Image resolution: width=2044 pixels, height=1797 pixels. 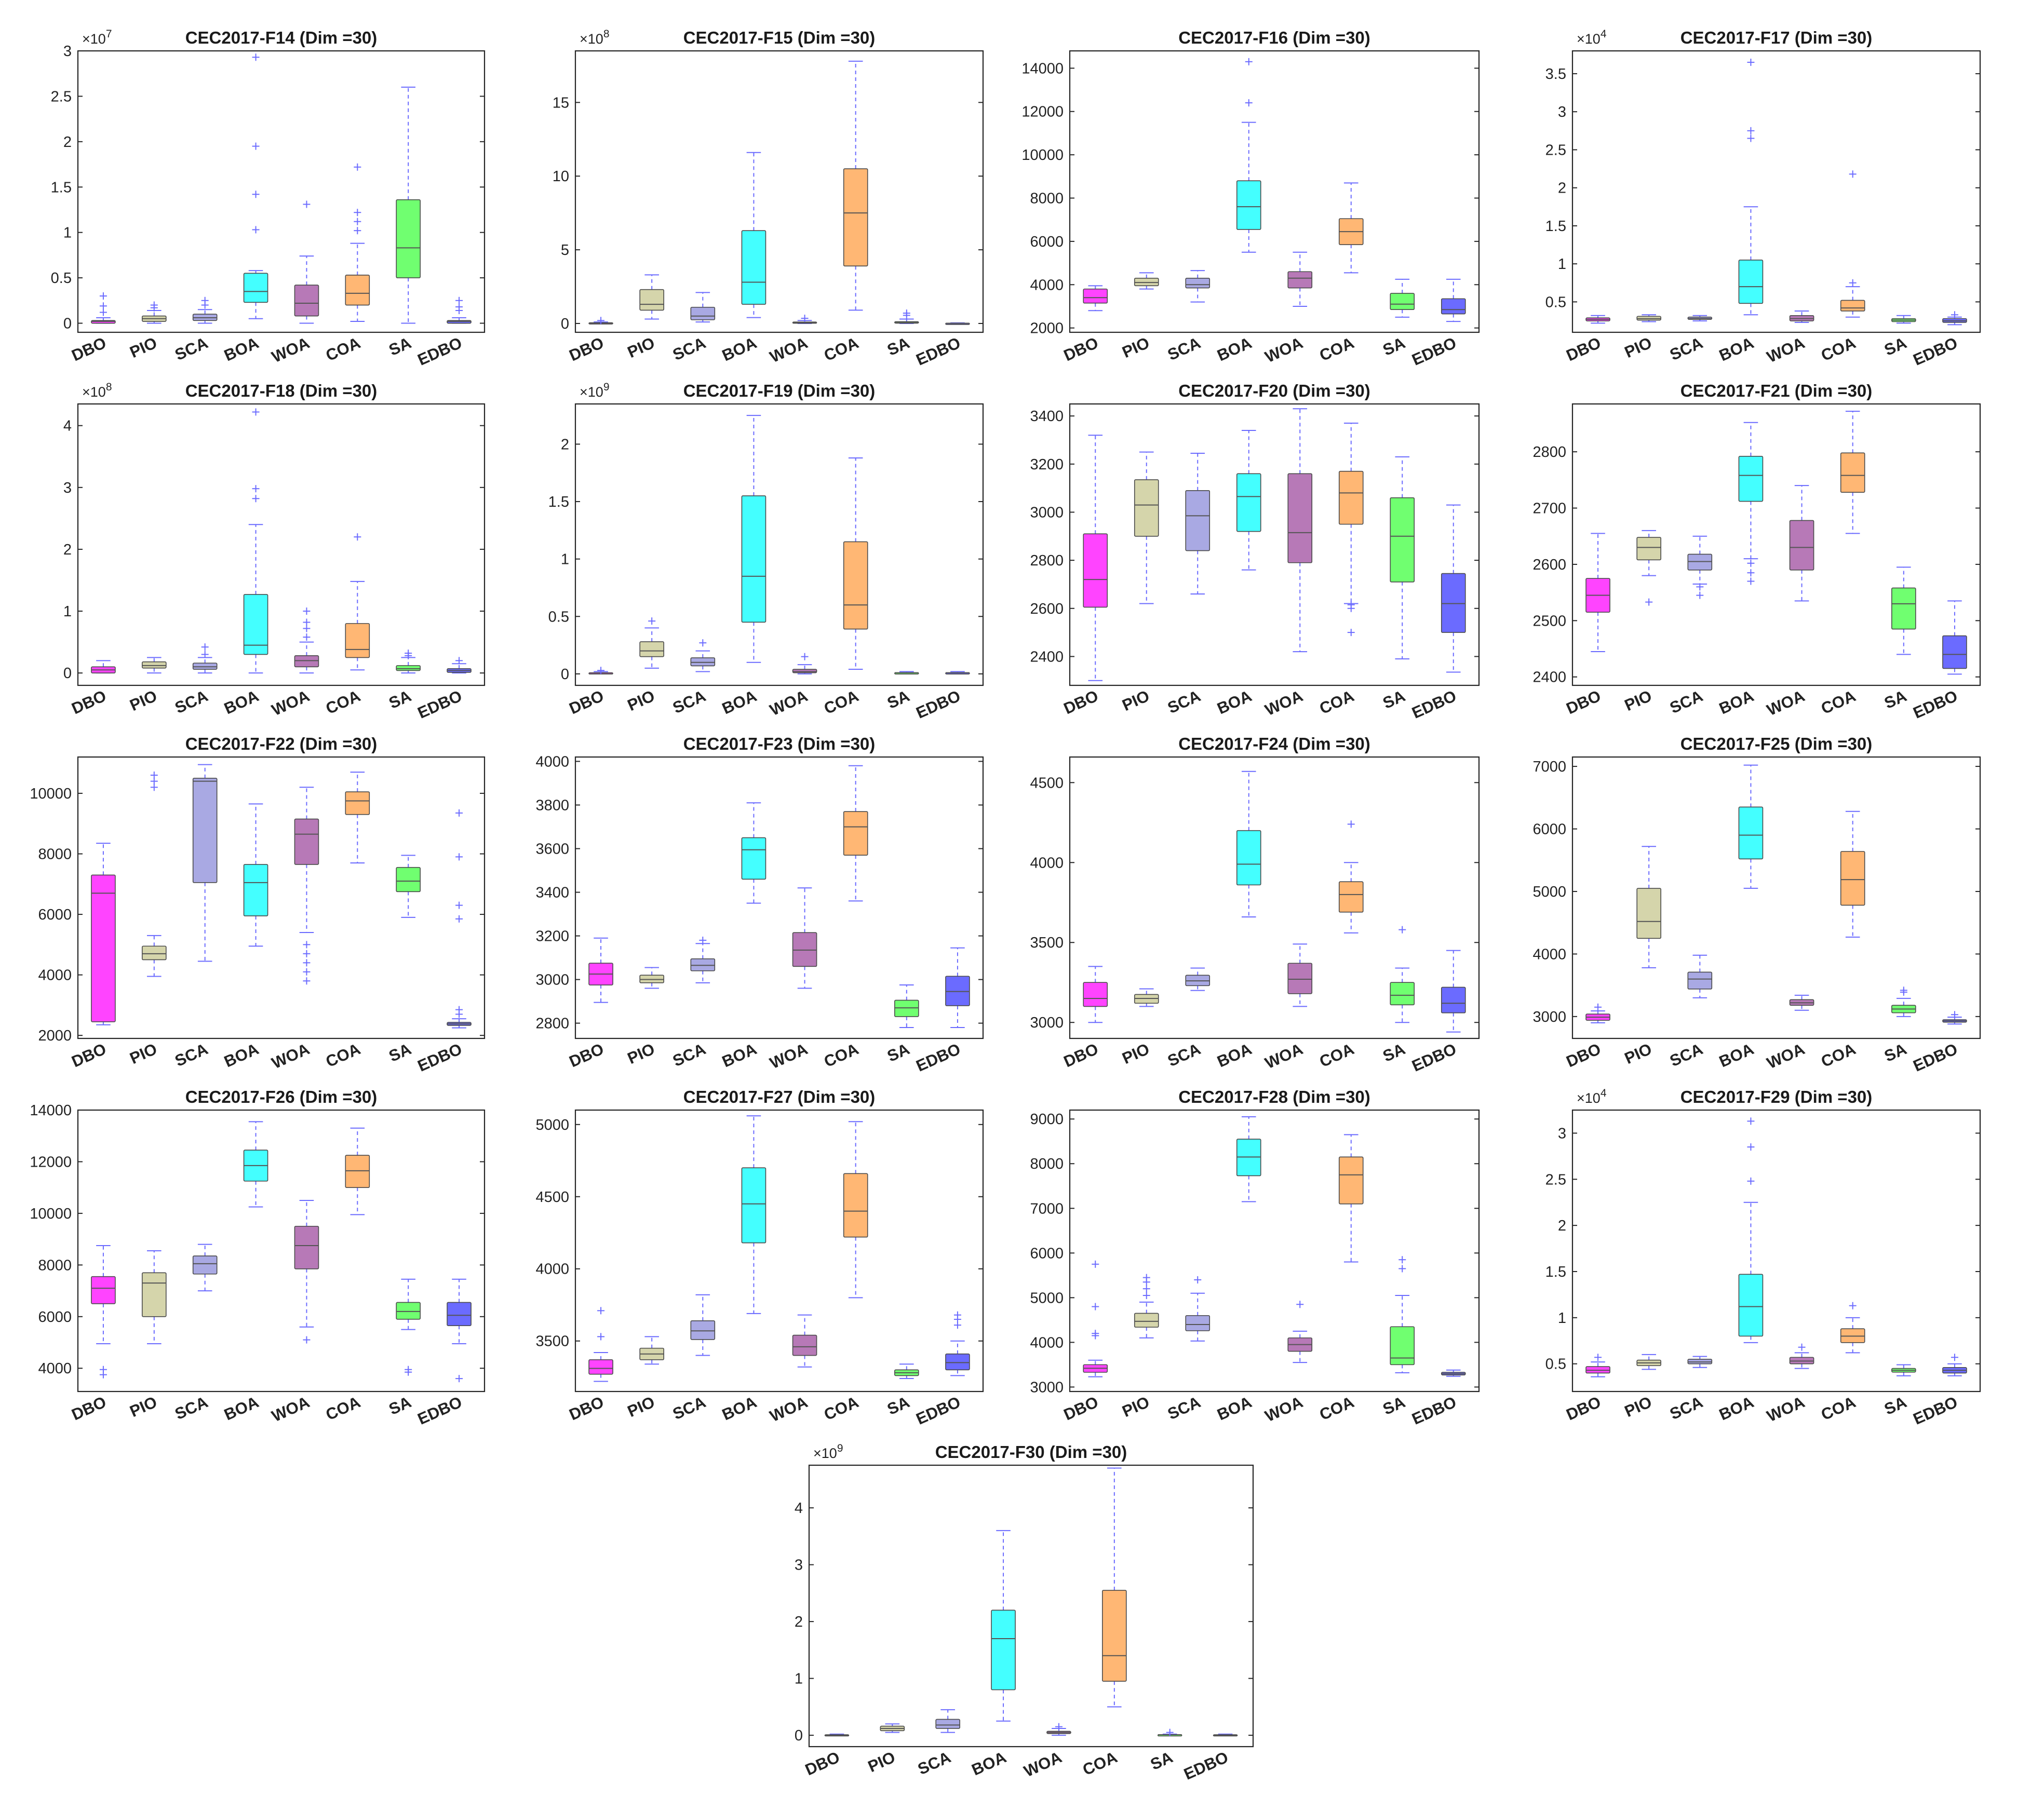 I want to click on box-f21-pio, so click(x=1648, y=568).